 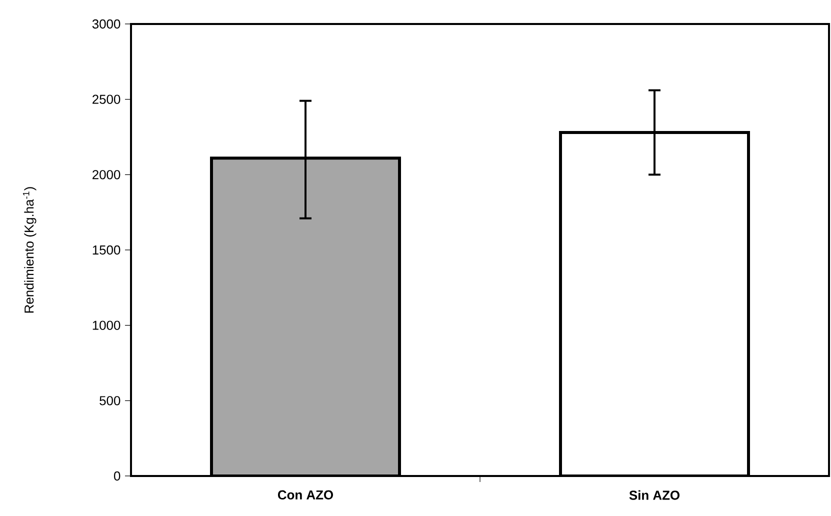 What do you see at coordinates (306, 495) in the screenshot?
I see `x-tick-label: Con AZO` at bounding box center [306, 495].